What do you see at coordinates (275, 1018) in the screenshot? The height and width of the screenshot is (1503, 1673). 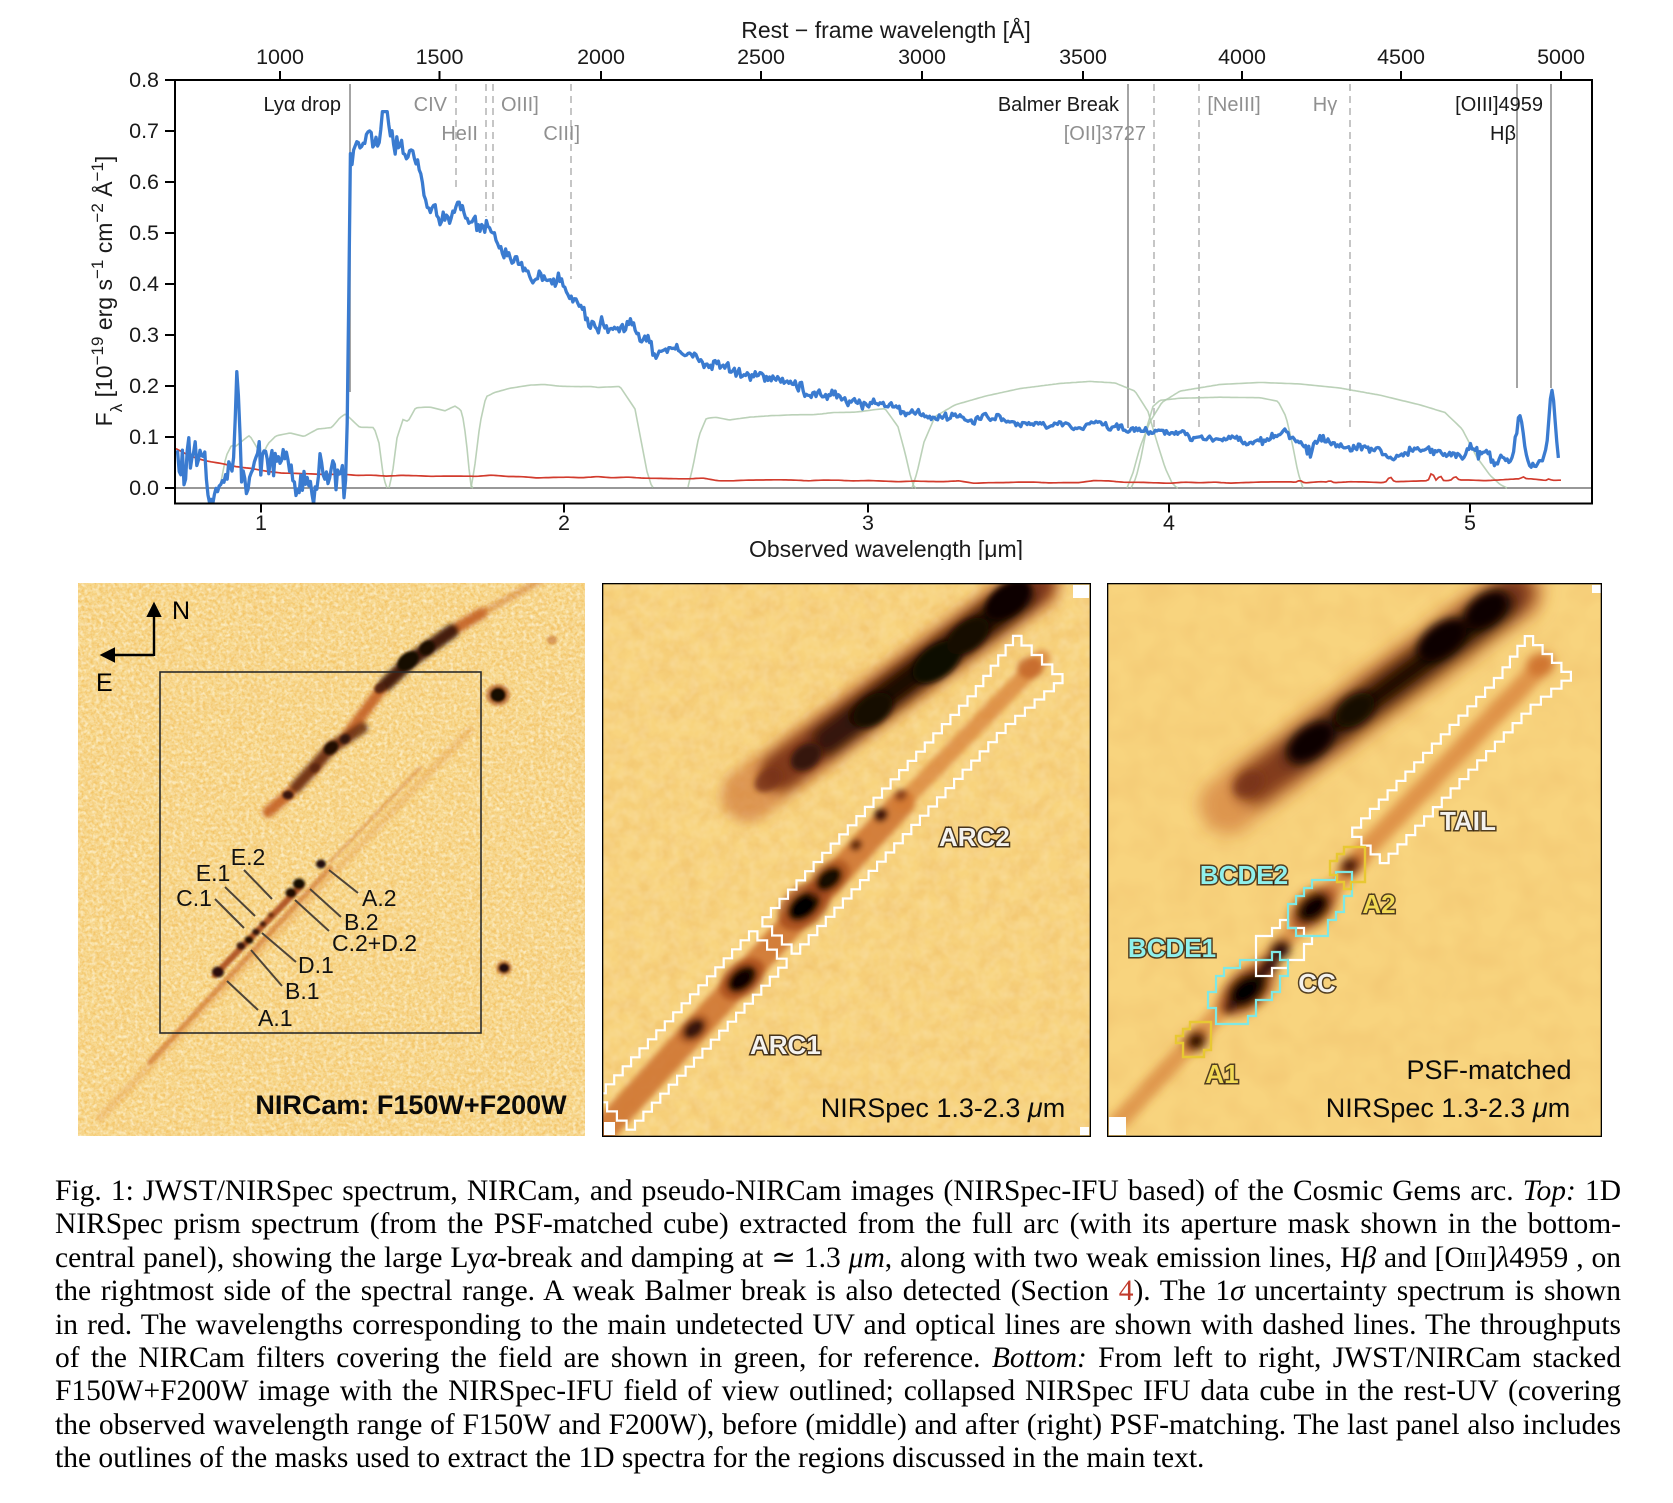 I see `svg-text: A.1` at bounding box center [275, 1018].